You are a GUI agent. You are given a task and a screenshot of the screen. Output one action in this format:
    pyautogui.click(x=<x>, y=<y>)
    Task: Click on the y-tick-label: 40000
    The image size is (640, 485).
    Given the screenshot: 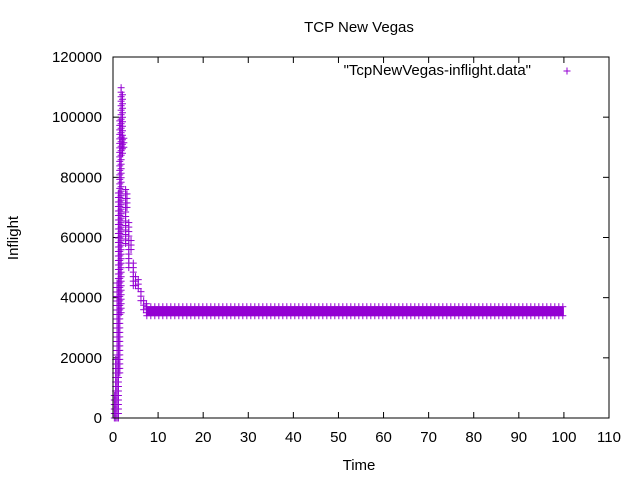 What is the action you would take?
    pyautogui.click(x=81, y=298)
    